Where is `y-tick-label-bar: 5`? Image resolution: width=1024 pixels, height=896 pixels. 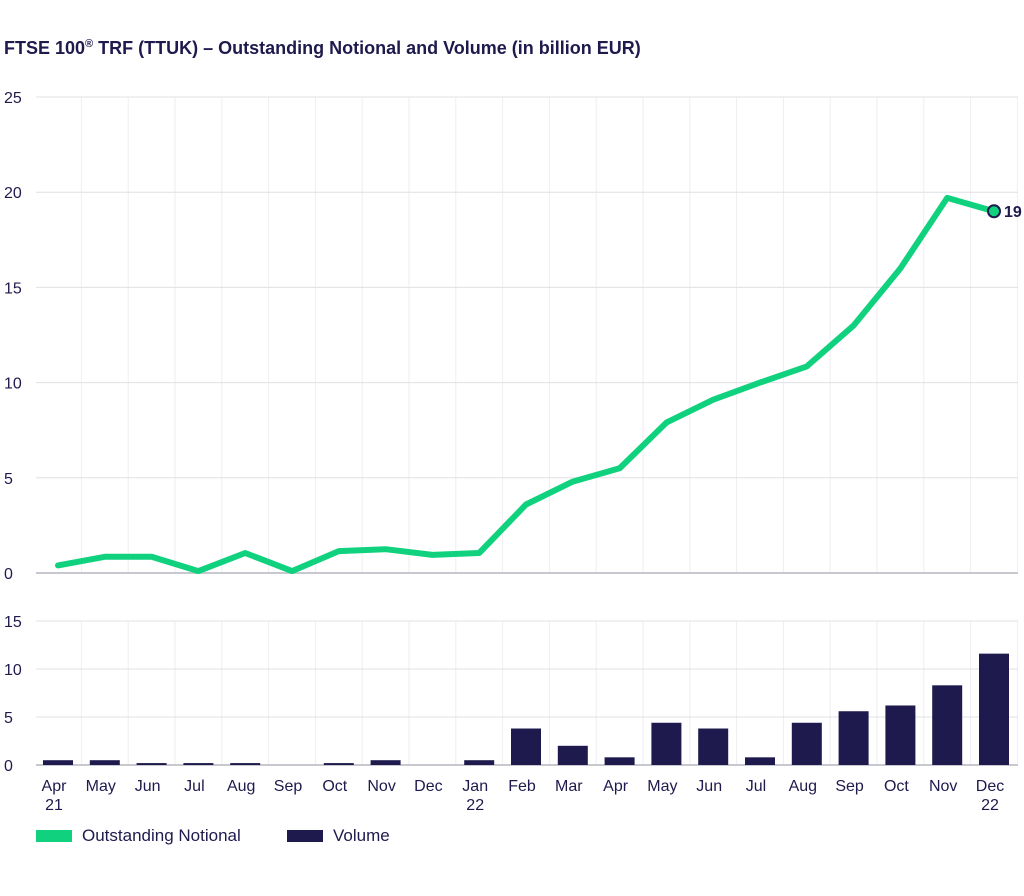 y-tick-label-bar: 5 is located at coordinates (8, 718).